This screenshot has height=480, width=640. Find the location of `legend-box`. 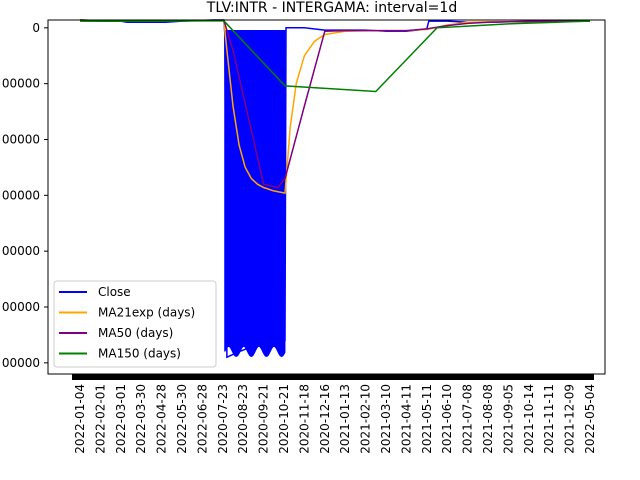

legend-box is located at coordinates (135, 324).